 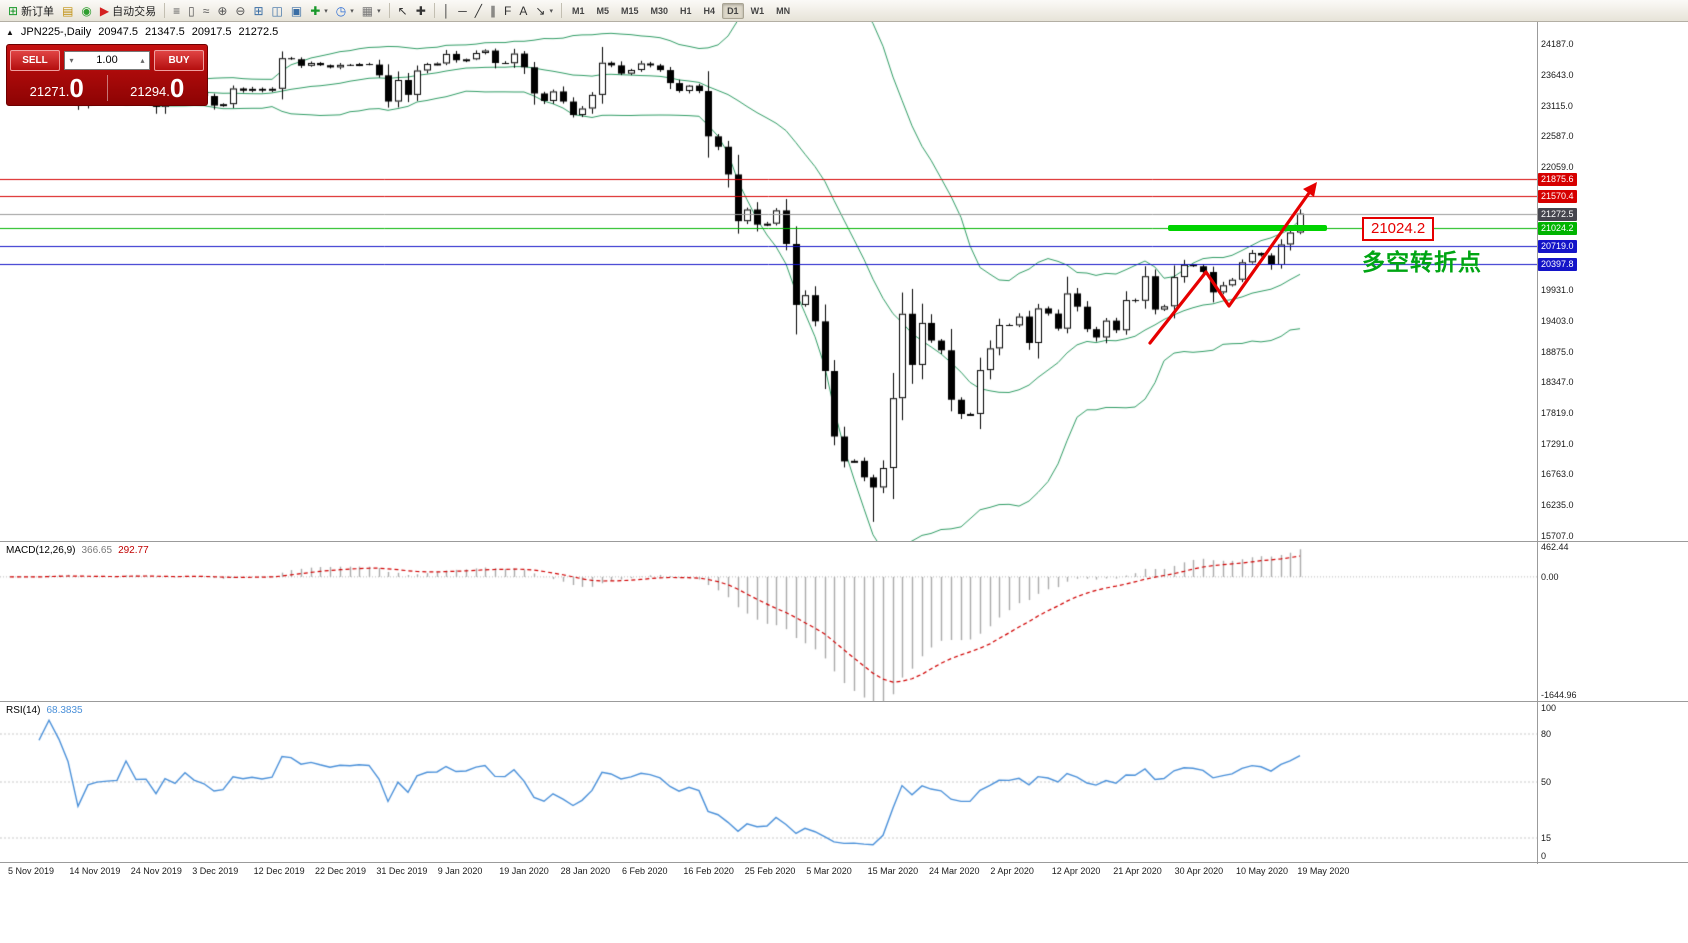 What do you see at coordinates (523, 11) in the screenshot?
I see `text-label-button: A` at bounding box center [523, 11].